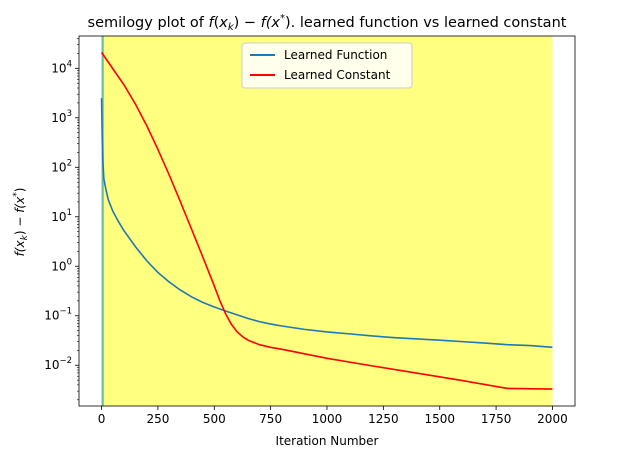 This screenshot has width=617, height=458. I want to click on y-tick-label: 10¹, so click(61, 216).